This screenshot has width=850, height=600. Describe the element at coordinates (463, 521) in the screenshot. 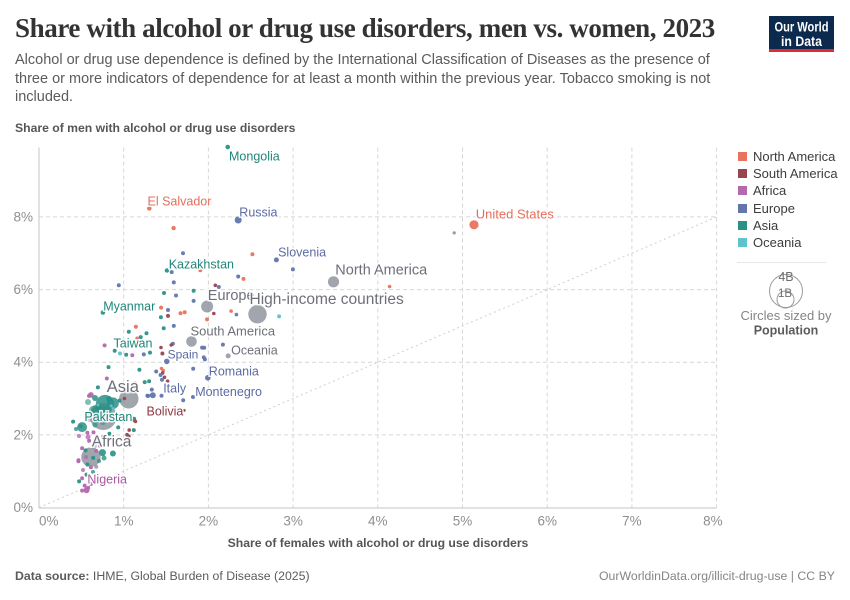

I see `svg-text: 5%` at that location.